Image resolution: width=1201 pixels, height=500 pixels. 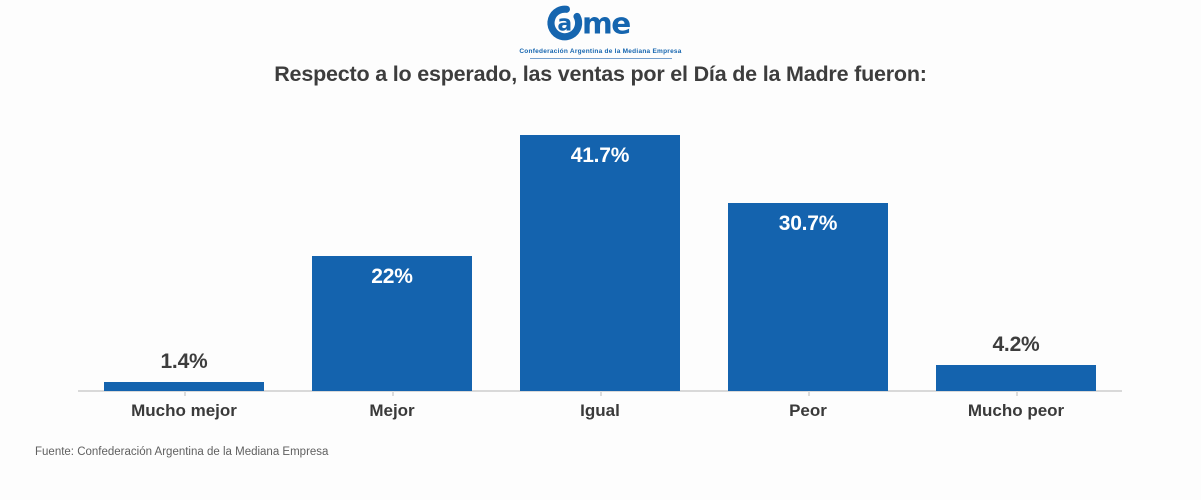 What do you see at coordinates (1016, 378) in the screenshot?
I see `bar-mucho-peor` at bounding box center [1016, 378].